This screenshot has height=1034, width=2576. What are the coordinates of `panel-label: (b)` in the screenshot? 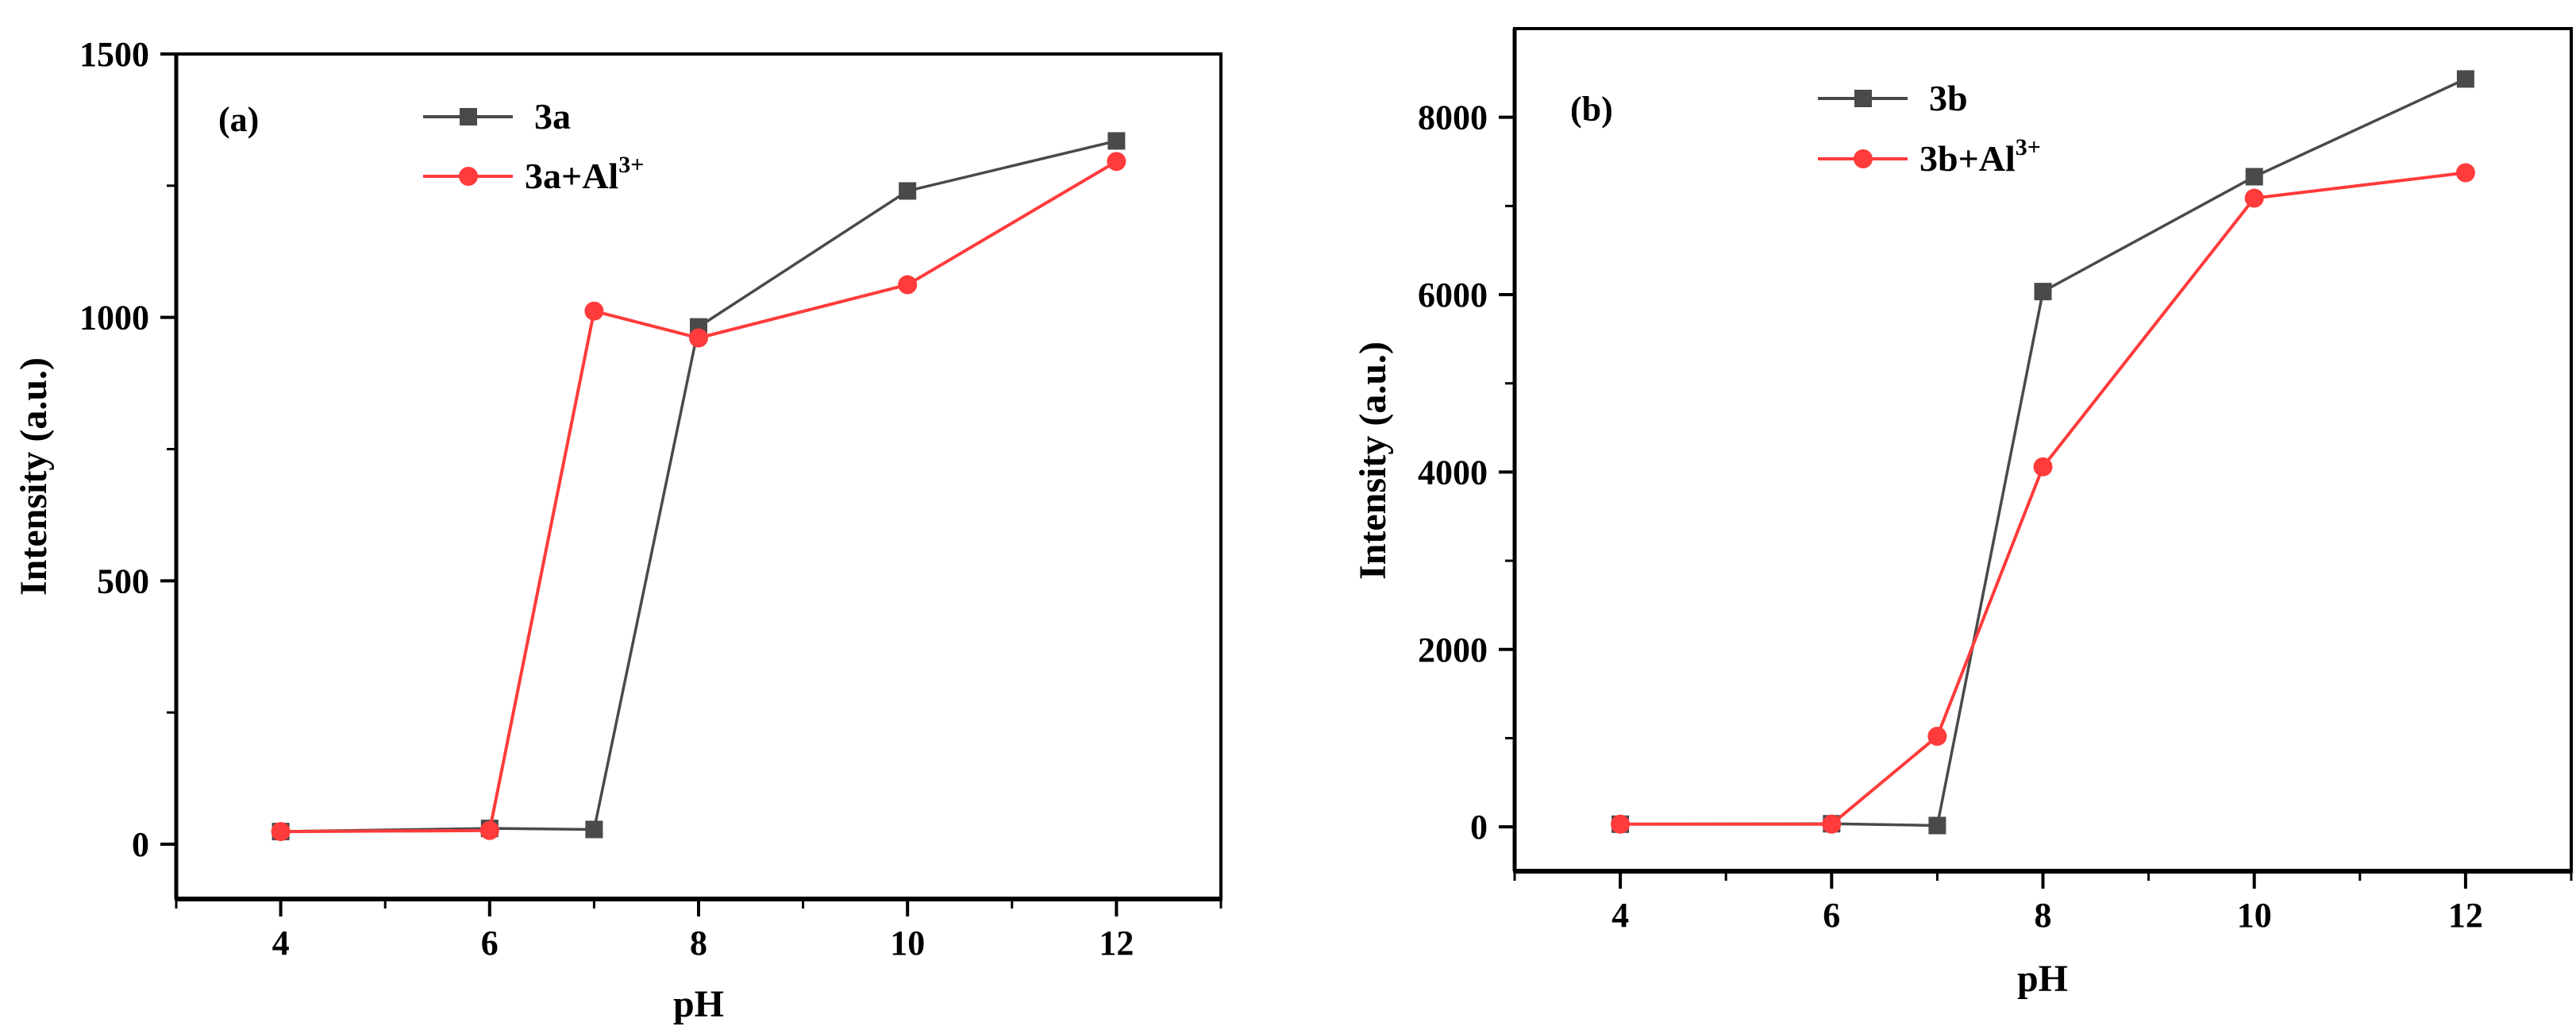 It's located at (1591, 109).